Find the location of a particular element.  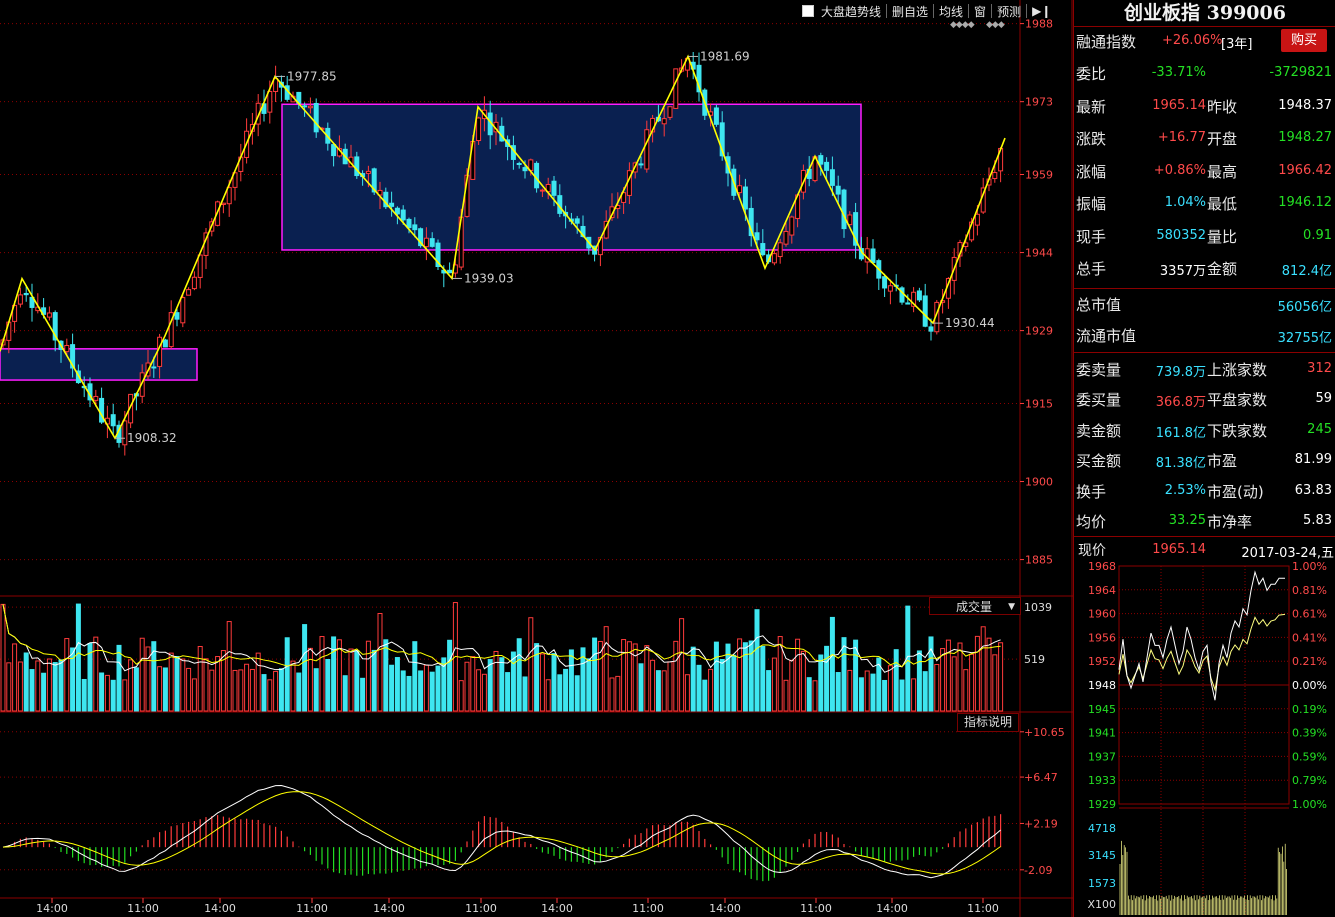

skip-arrow-icon: ▶❙ is located at coordinates (1042, 11).